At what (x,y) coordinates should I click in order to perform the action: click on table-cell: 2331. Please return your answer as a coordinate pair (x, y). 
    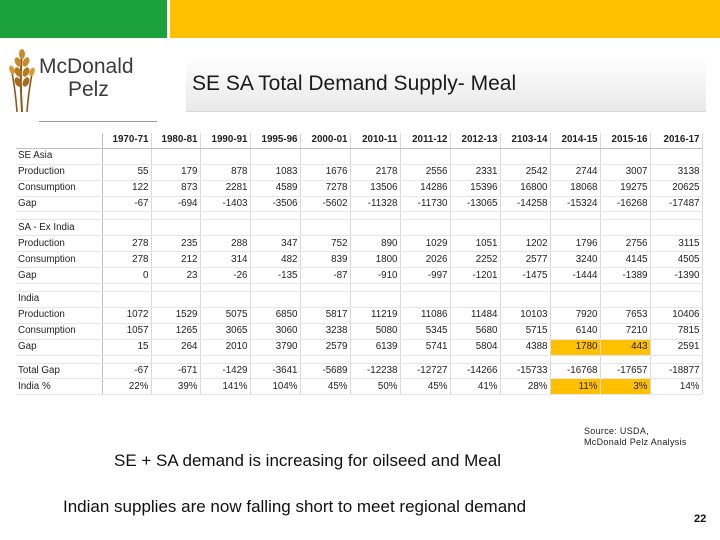
    Looking at the image, I should click on (475, 172).